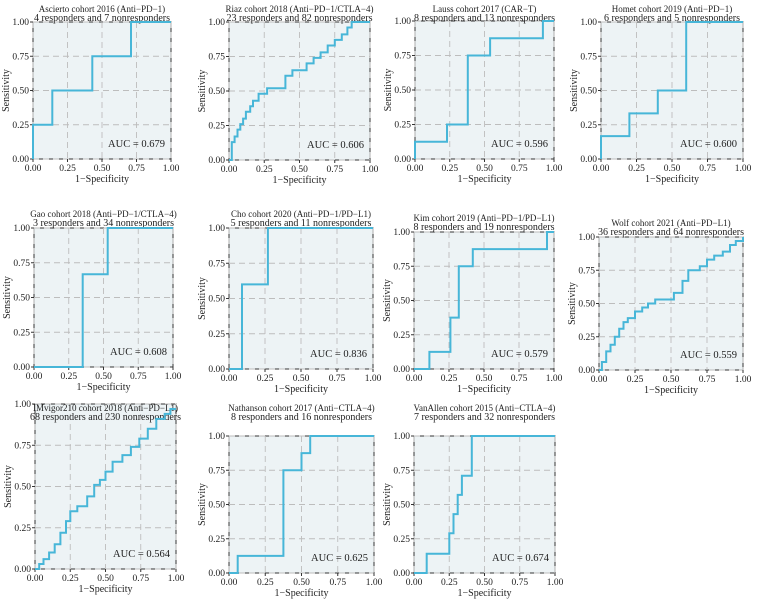  Describe the element at coordinates (484, 218) in the screenshot. I see `panel-title: Kim cohort 2019 (Anti−PD−1/PD−L1)` at that location.